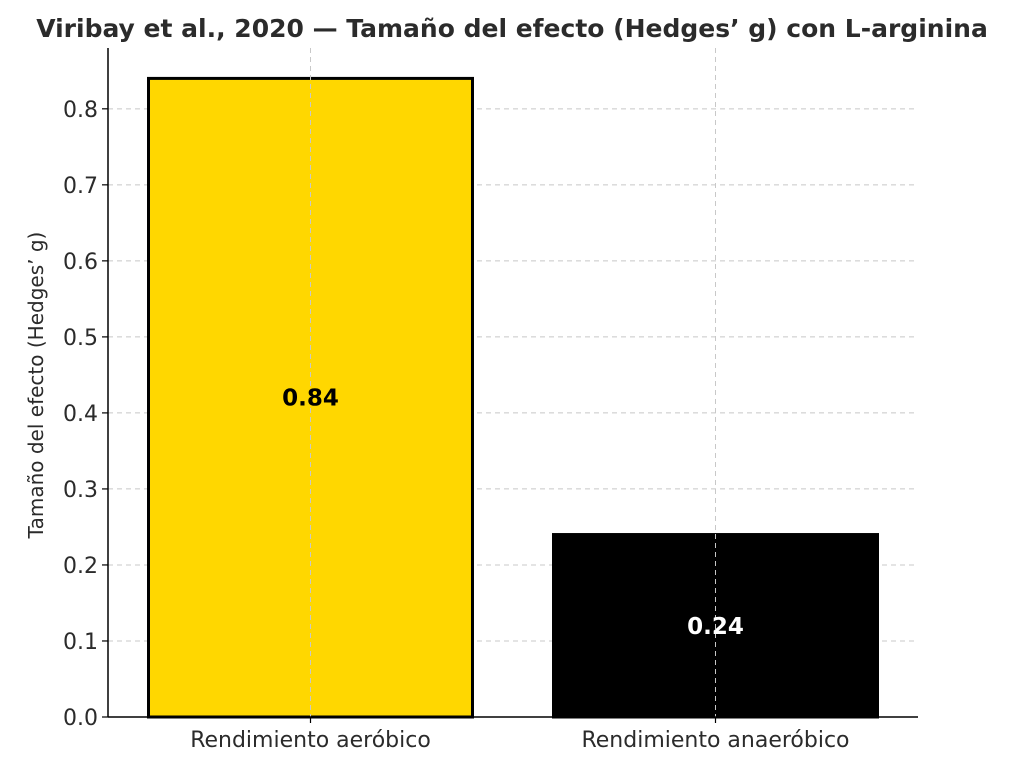 This screenshot has width=1024, height=766. Describe the element at coordinates (80, 642) in the screenshot. I see `y-tick-label: 0.1` at that location.